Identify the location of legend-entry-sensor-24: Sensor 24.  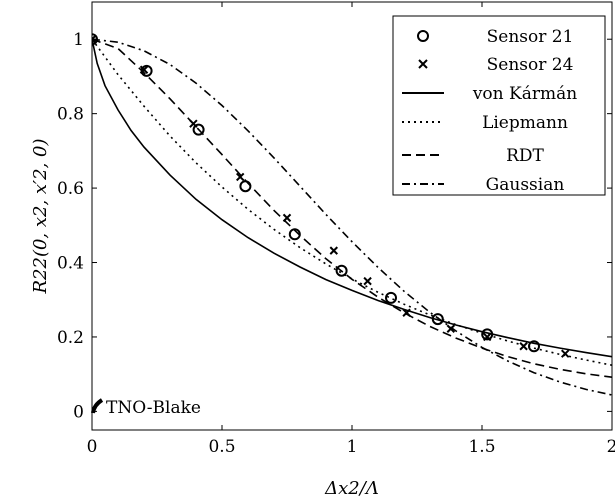
(496, 65).